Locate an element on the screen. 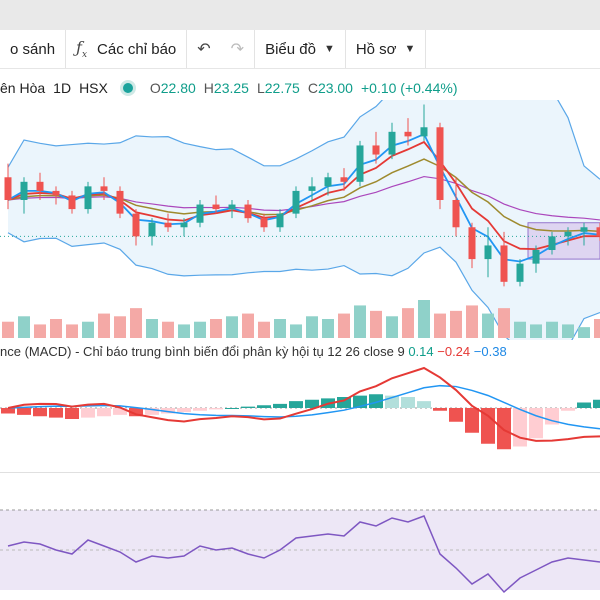 This screenshot has height=600, width=600. rsi-line is located at coordinates (303, 554).